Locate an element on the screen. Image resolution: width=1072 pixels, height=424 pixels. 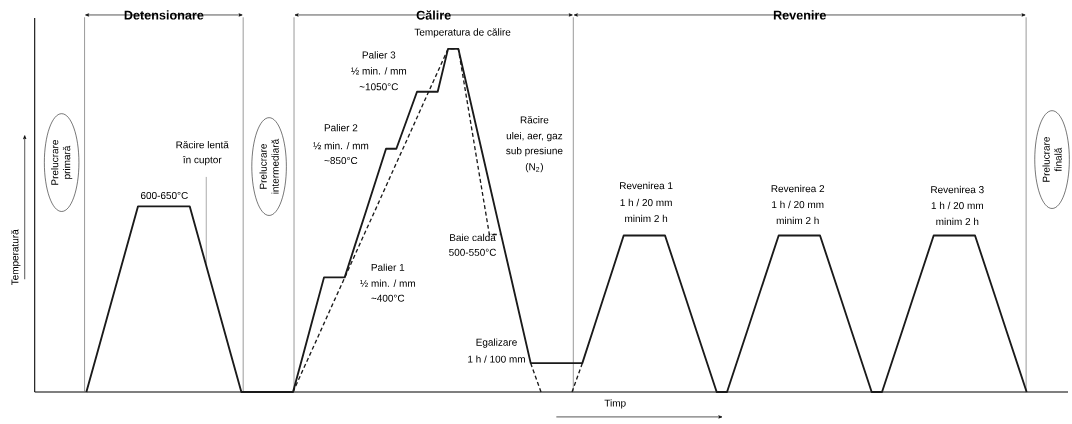
text: Temperatura de călire is located at coordinates (462, 33).